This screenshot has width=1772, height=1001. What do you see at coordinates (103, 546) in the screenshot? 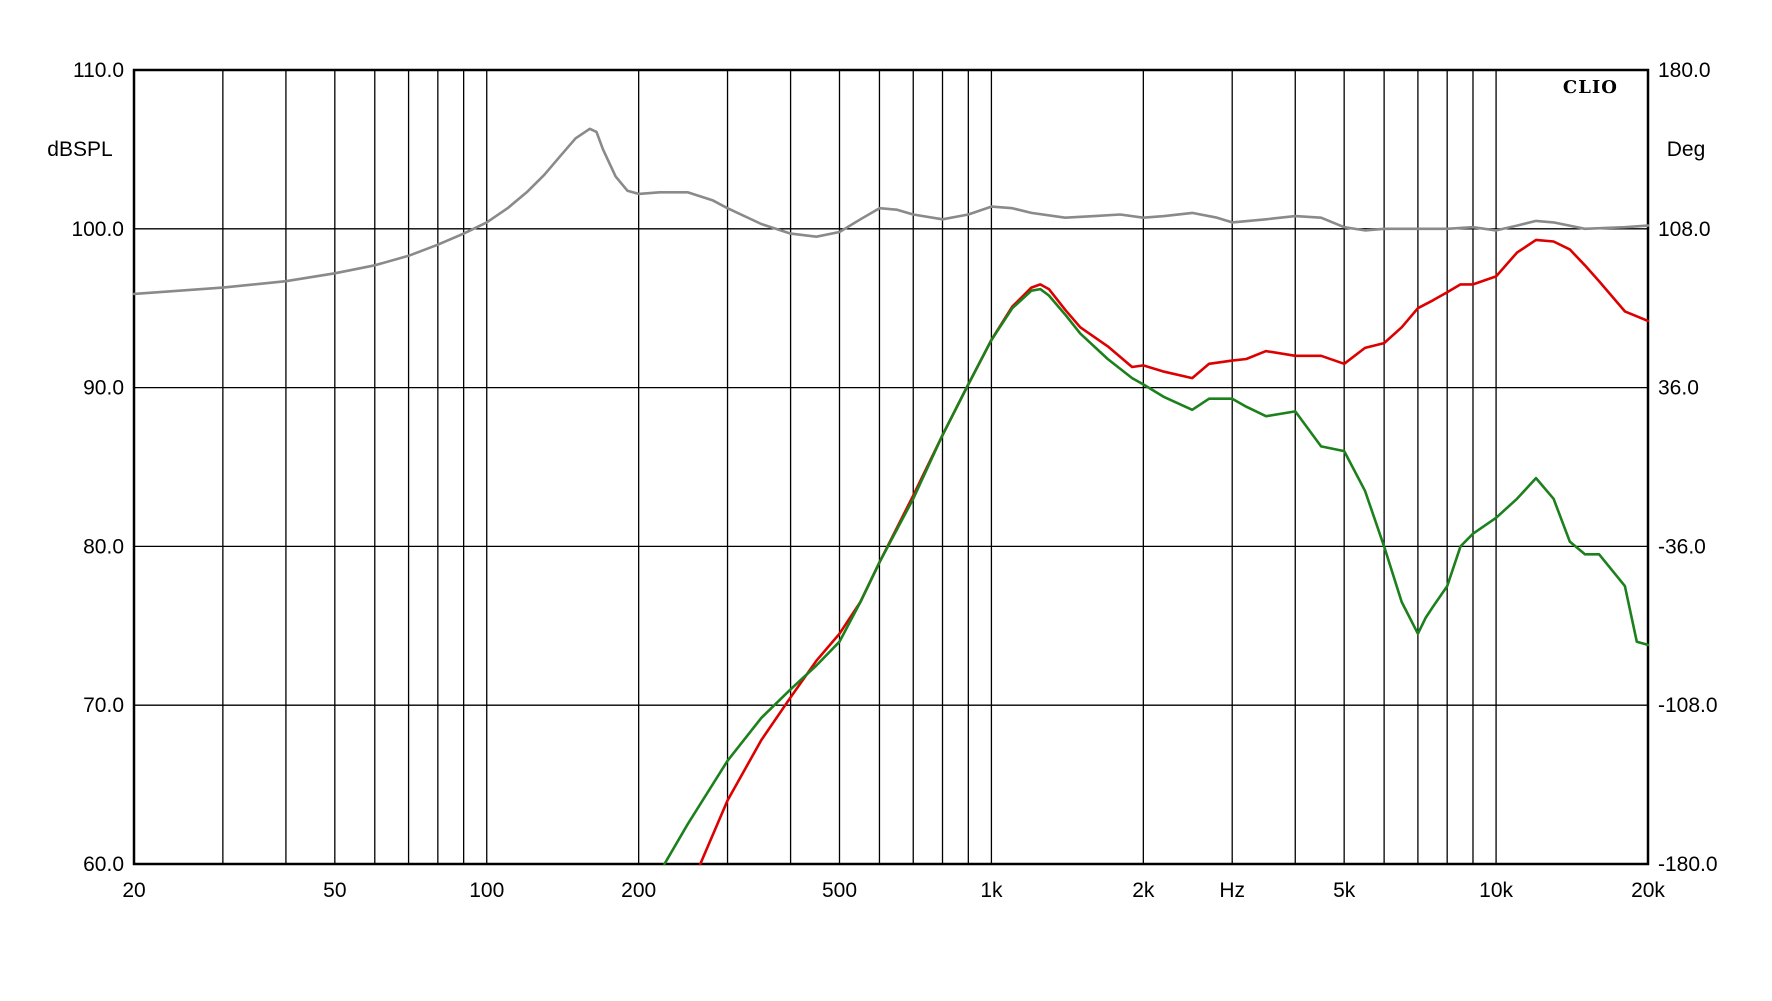
I see `y-tick-label-left: 80.0` at bounding box center [103, 546].